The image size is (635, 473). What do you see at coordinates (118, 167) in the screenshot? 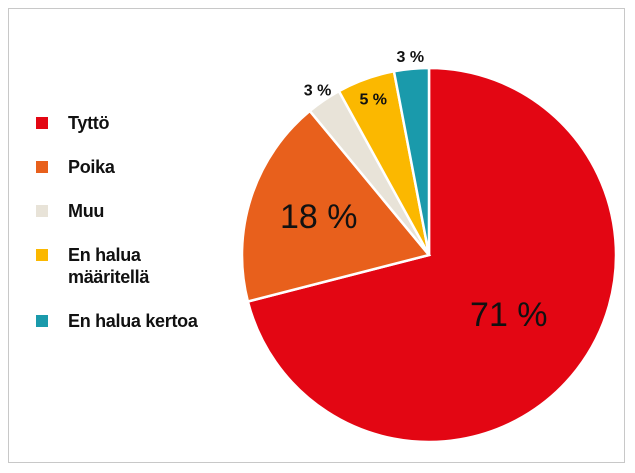
I see `legend-item: Poika` at bounding box center [118, 167].